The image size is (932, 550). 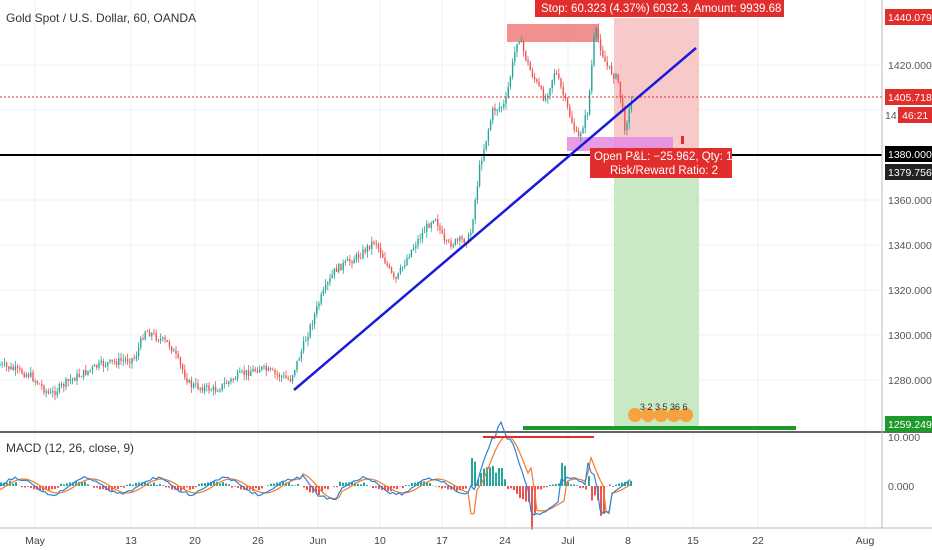 What do you see at coordinates (693, 541) in the screenshot?
I see `time-tick-label: 15` at bounding box center [693, 541].